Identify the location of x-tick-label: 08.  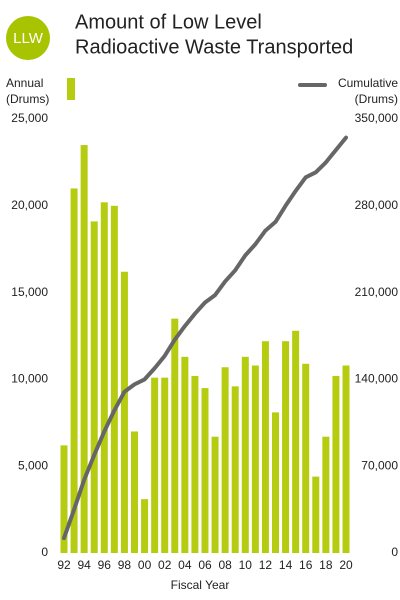
(225, 565).